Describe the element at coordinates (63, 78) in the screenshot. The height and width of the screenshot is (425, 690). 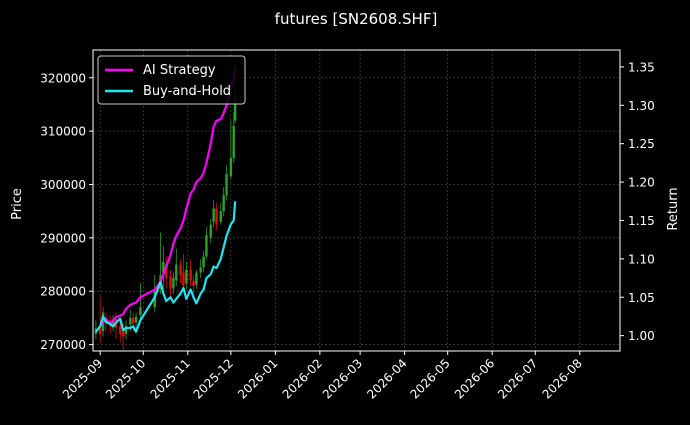
I see `y-left-tick-label: 320000` at that location.